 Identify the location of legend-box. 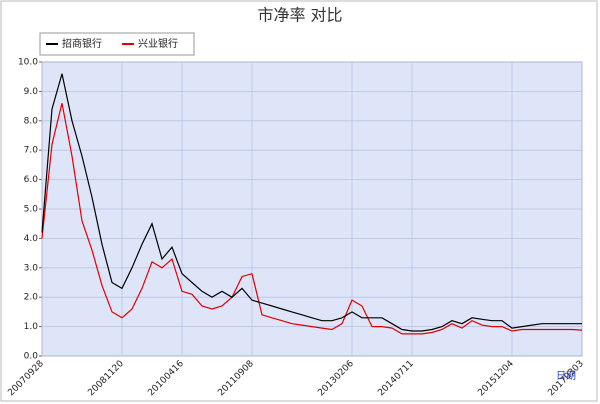
(117, 44).